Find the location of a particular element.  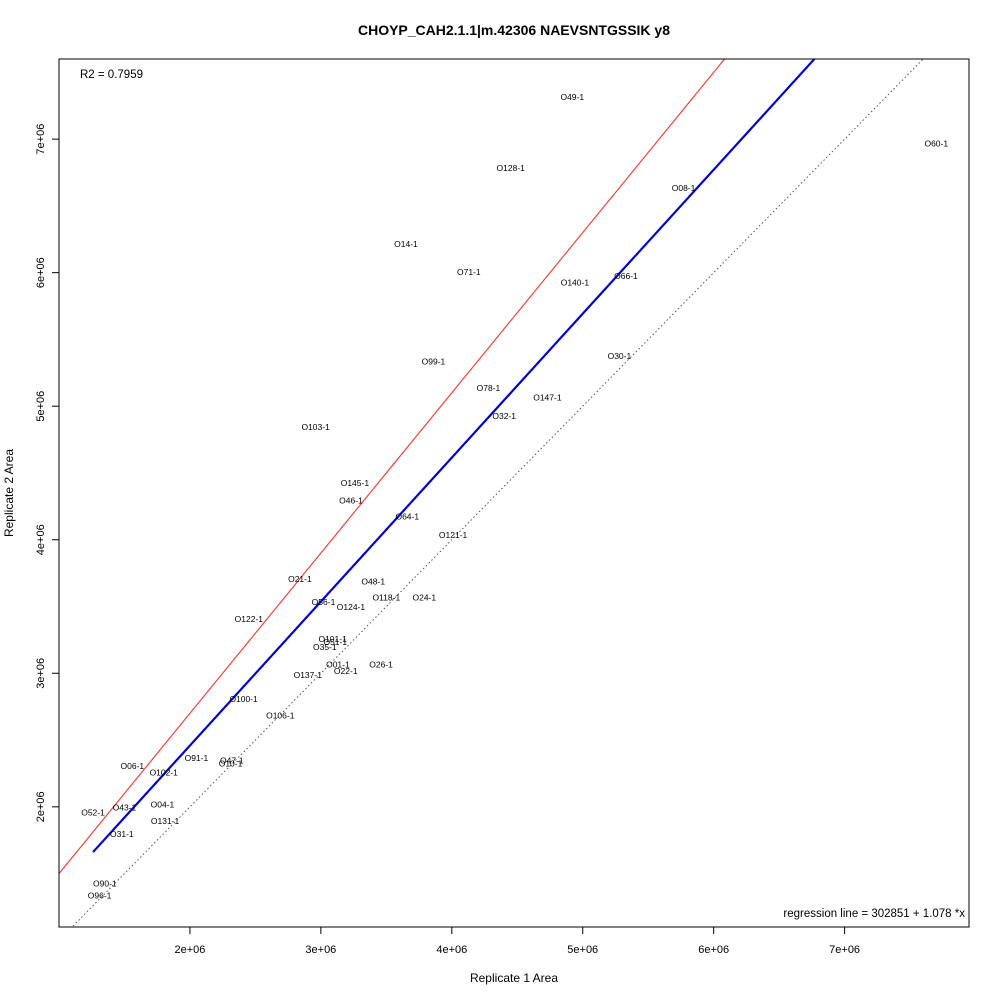

x-tick-label: 6e+06 is located at coordinates (713, 950).